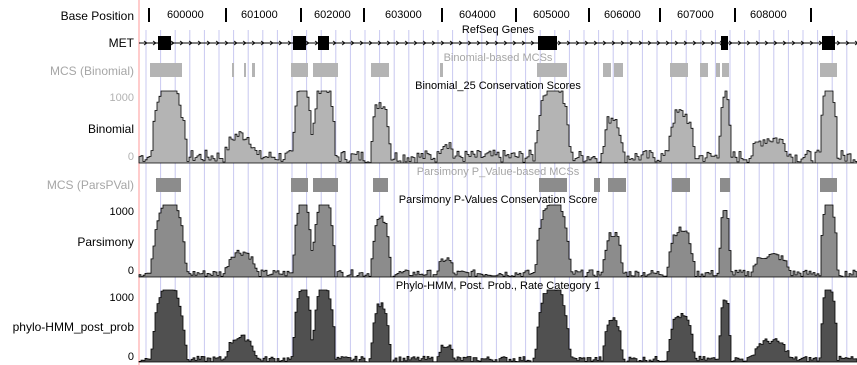  I want to click on binomial-track-label: Binomial, so click(110, 129).